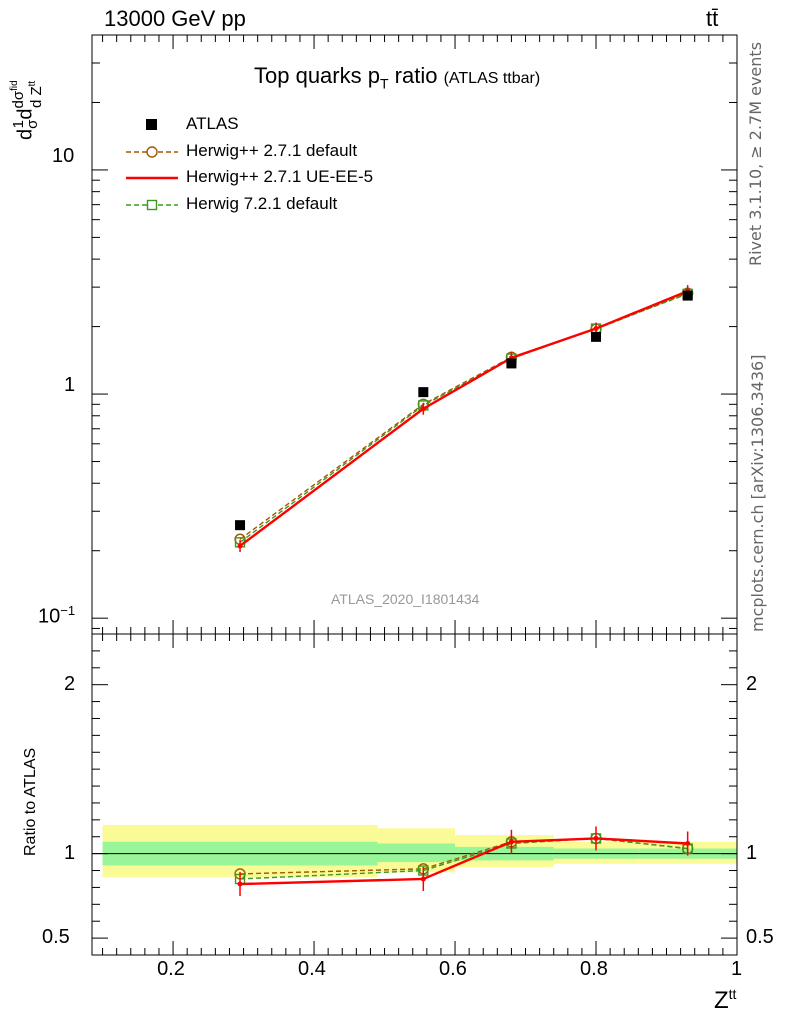 This screenshot has height=1024, width=786. Describe the element at coordinates (49, 616) in the screenshot. I see `main-y-tick-label-base: 10` at that location.